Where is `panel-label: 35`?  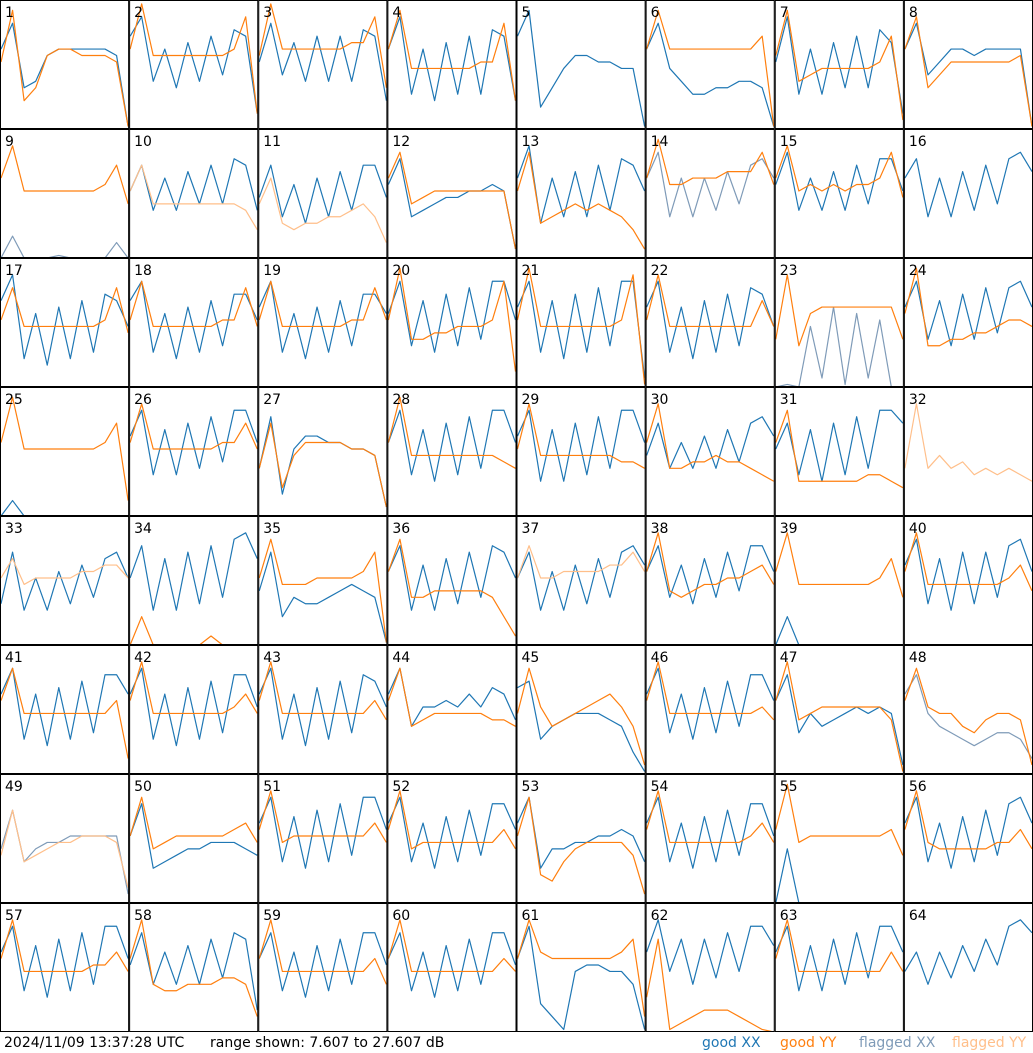 panel-label: 35 is located at coordinates (272, 529).